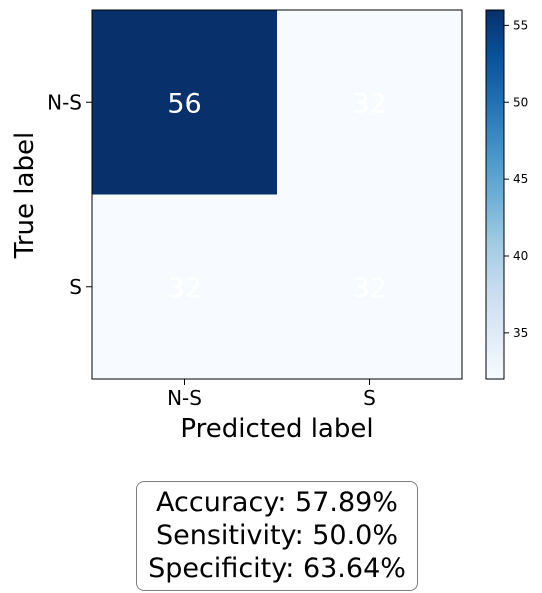  What do you see at coordinates (75, 287) in the screenshot?
I see `y-tick-label: S` at bounding box center [75, 287].